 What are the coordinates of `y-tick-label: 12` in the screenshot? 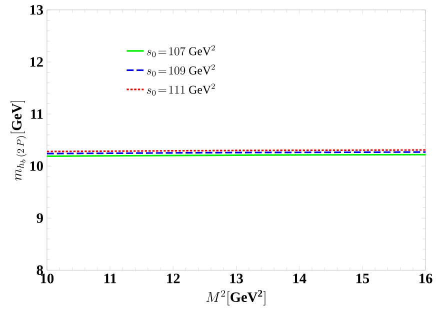 It's located at (36, 62).